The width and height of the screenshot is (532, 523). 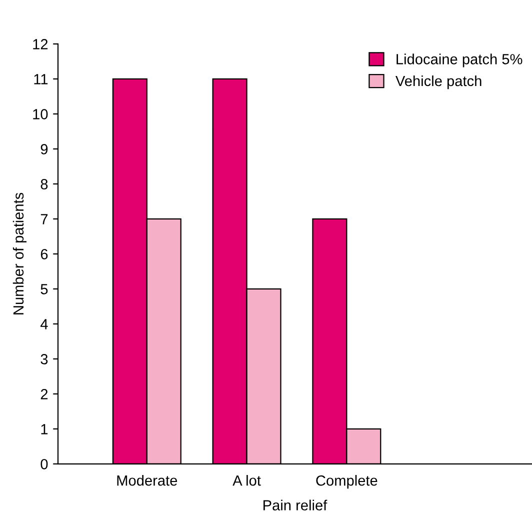 What do you see at coordinates (44, 359) in the screenshot?
I see `y-tick-label: 3` at bounding box center [44, 359].